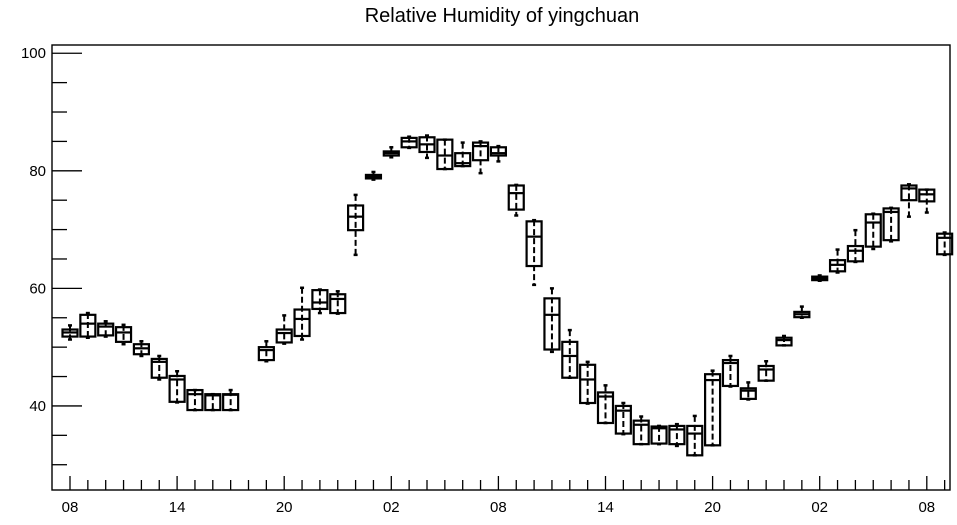 Image resolution: width=957 pixels, height=525 pixels. I want to click on y-axis: 40 60 80 100, so click(51, 255).